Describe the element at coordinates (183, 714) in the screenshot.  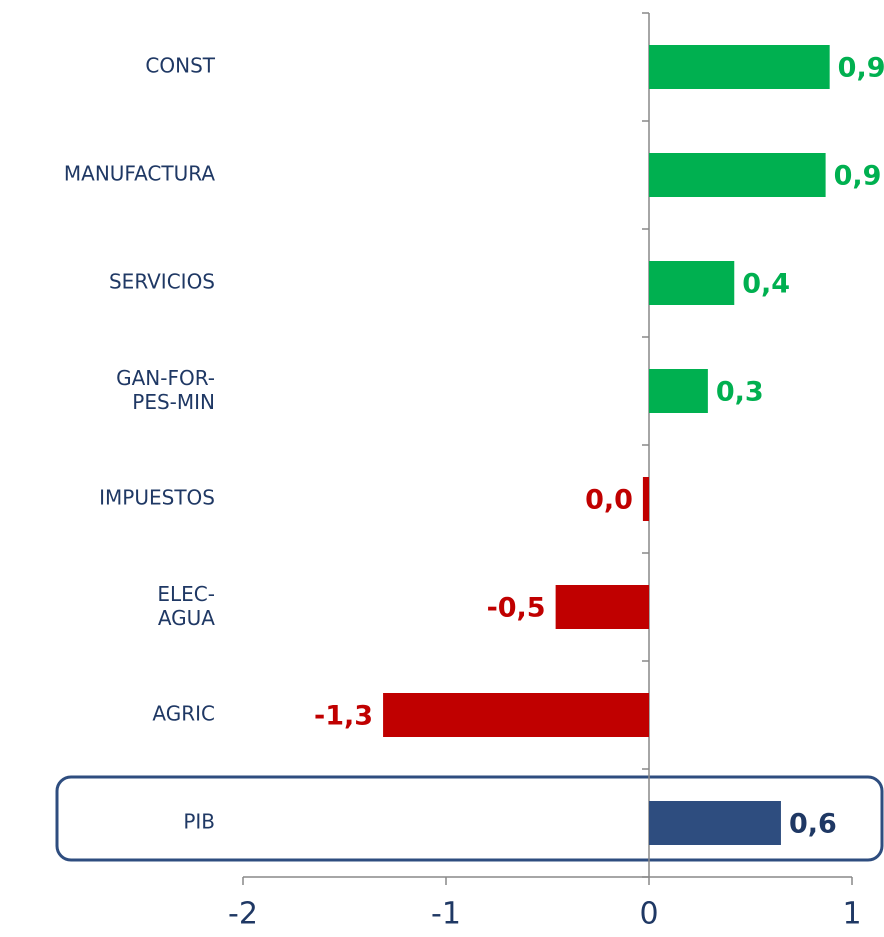
I see `category-label: AGRIC` at that location.